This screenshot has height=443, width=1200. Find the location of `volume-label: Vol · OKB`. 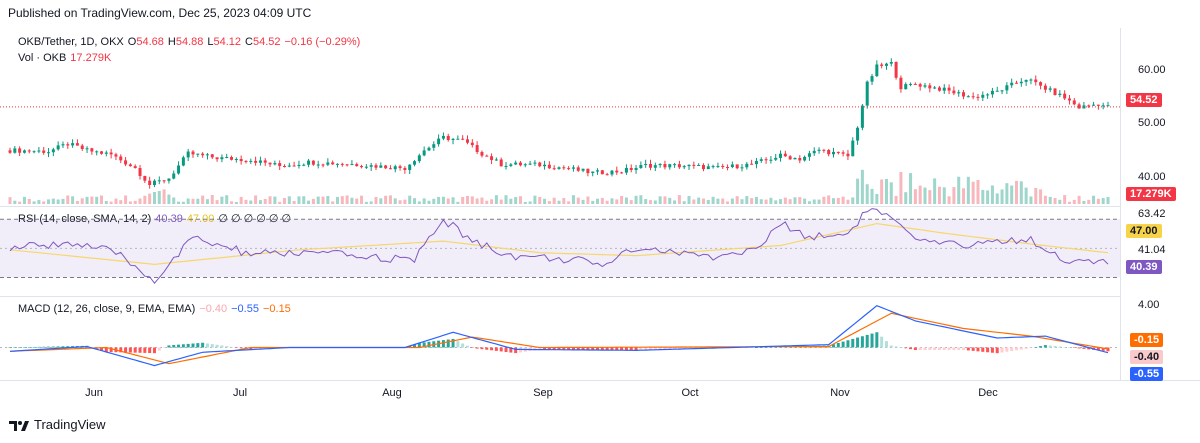

volume-label: Vol · OKB is located at coordinates (42, 58).